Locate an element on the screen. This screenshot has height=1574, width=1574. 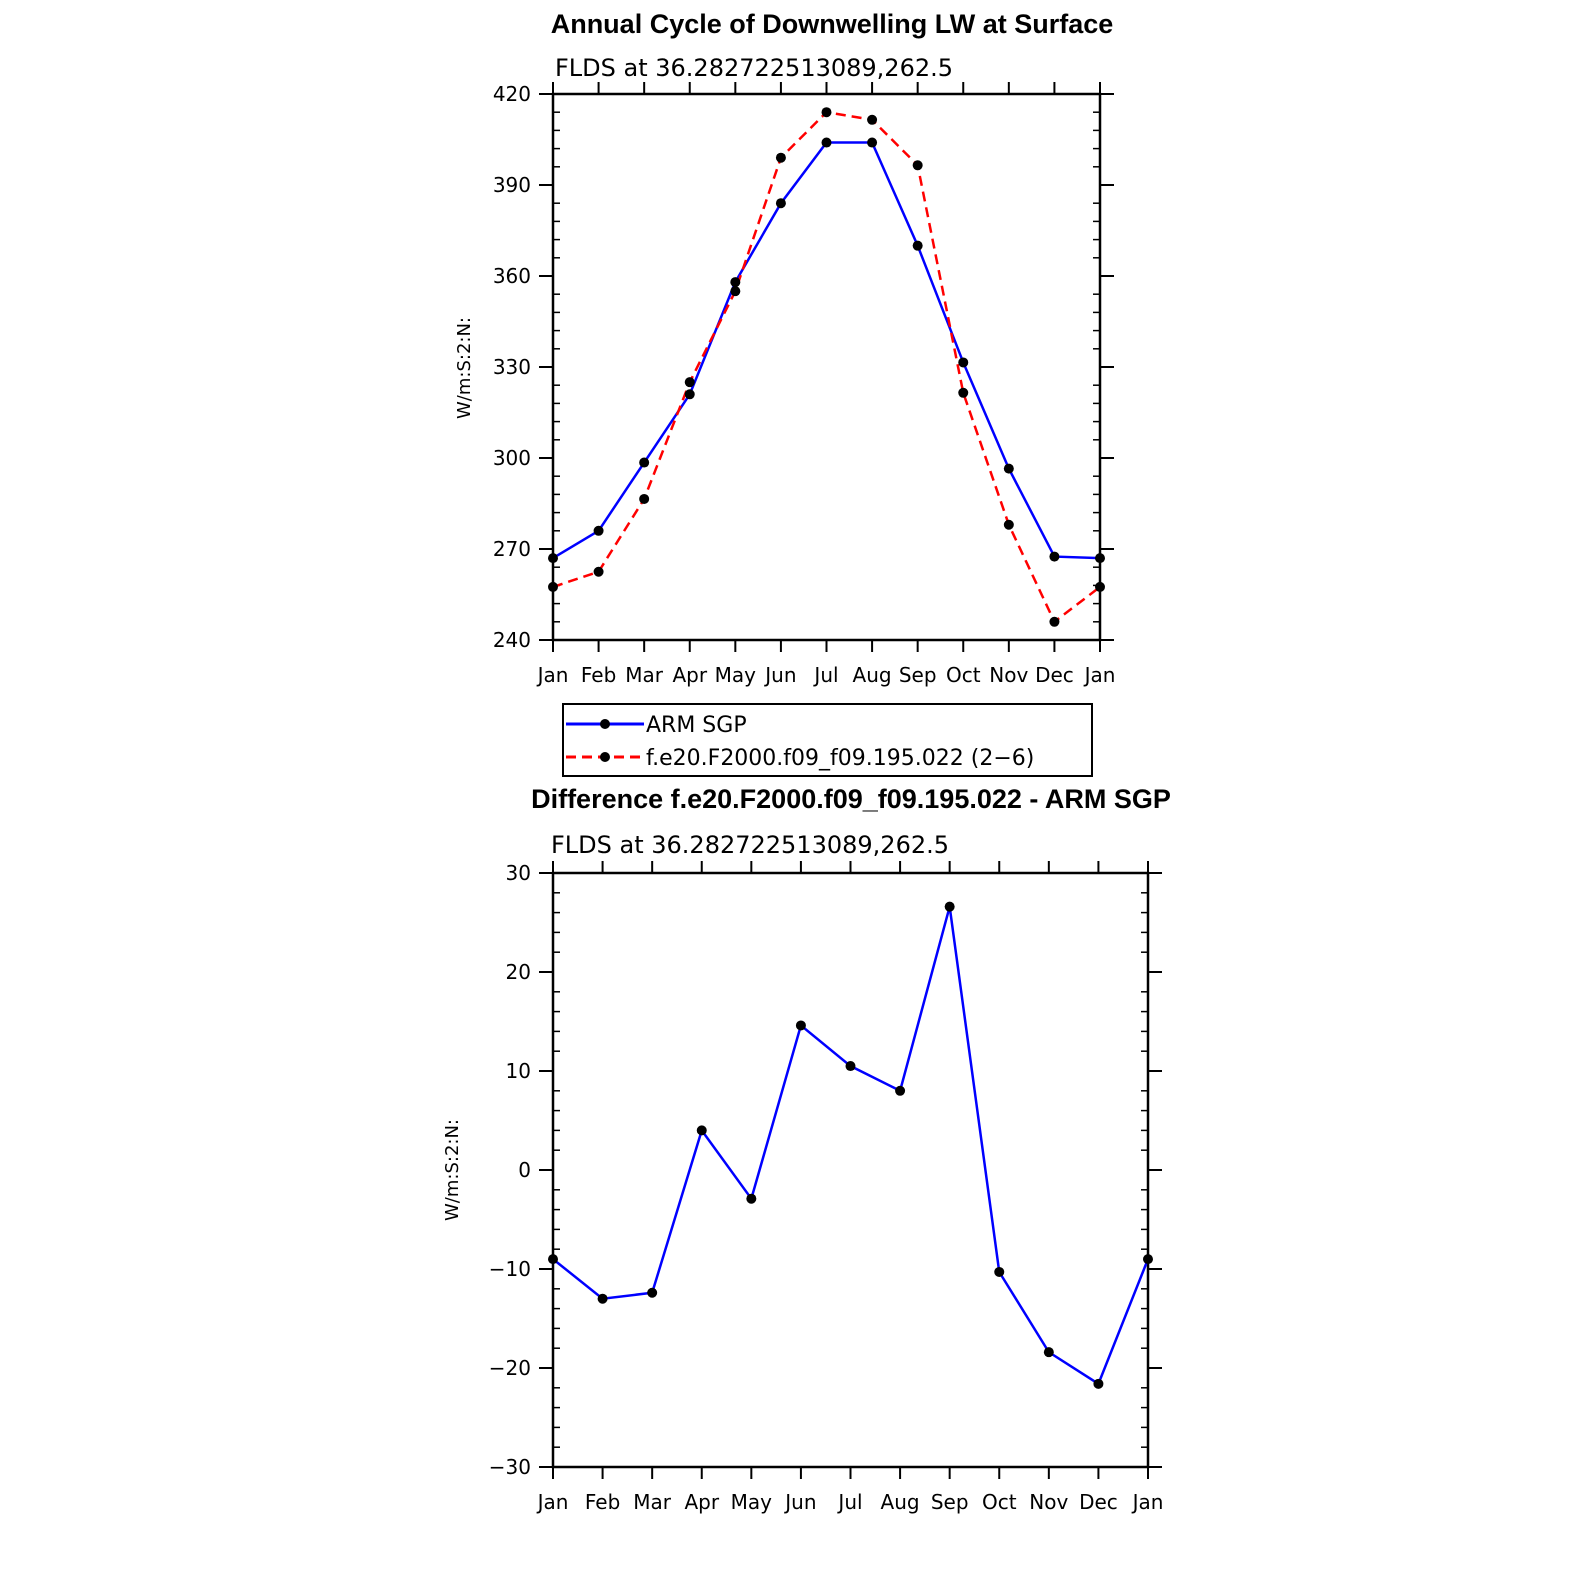
y-tick-label: 300 is located at coordinates (512, 458).